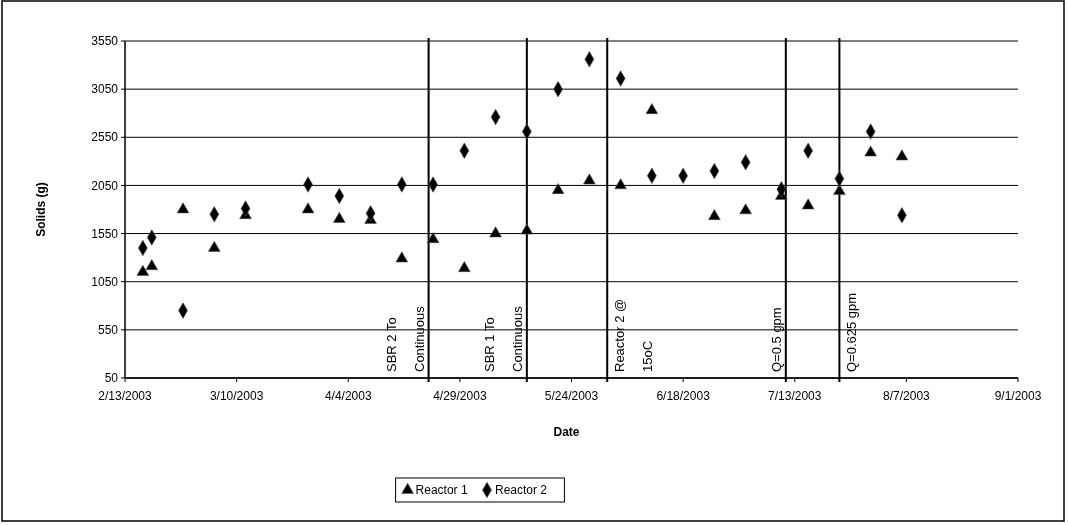 The image size is (1068, 525). What do you see at coordinates (1018, 396) in the screenshot?
I see `x-tick-label: 9/1/2003` at bounding box center [1018, 396].